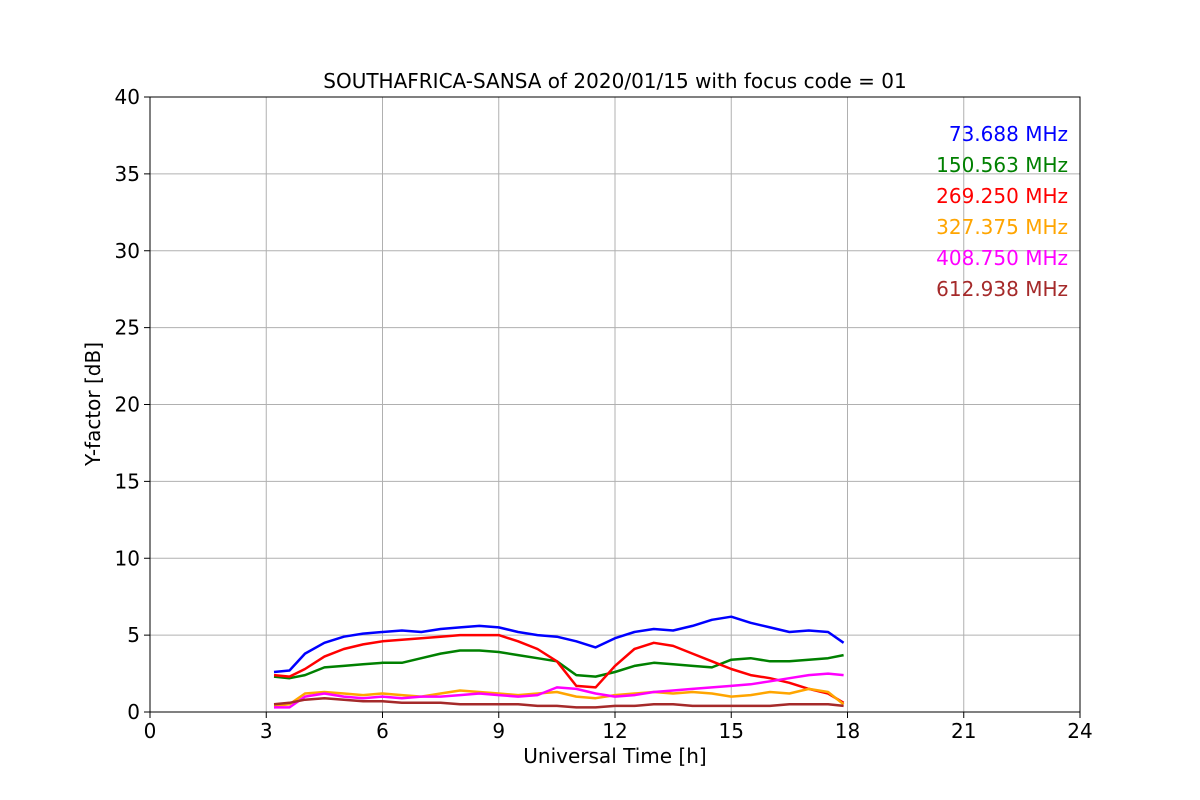  I want to click on x-tick-label: 12, so click(614, 731).